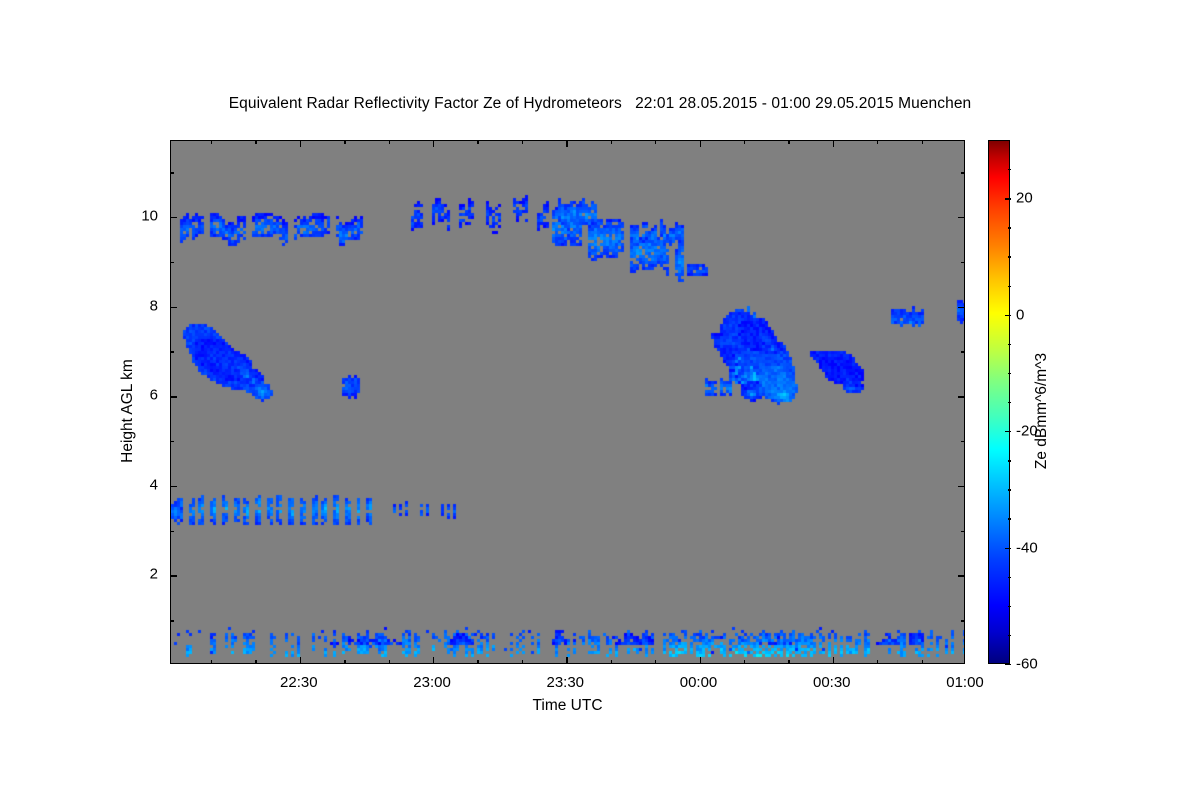 Image resolution: width=1200 pixels, height=800 pixels. What do you see at coordinates (1027, 431) in the screenshot?
I see `colorbar-tick-label: -20` at bounding box center [1027, 431].